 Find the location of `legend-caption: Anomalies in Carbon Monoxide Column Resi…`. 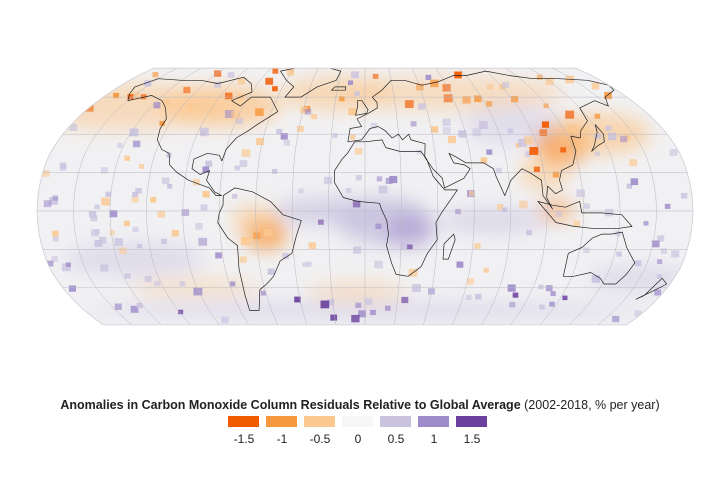

legend-caption: Anomalies in Carbon Monoxide Column Resi… is located at coordinates (360, 405).